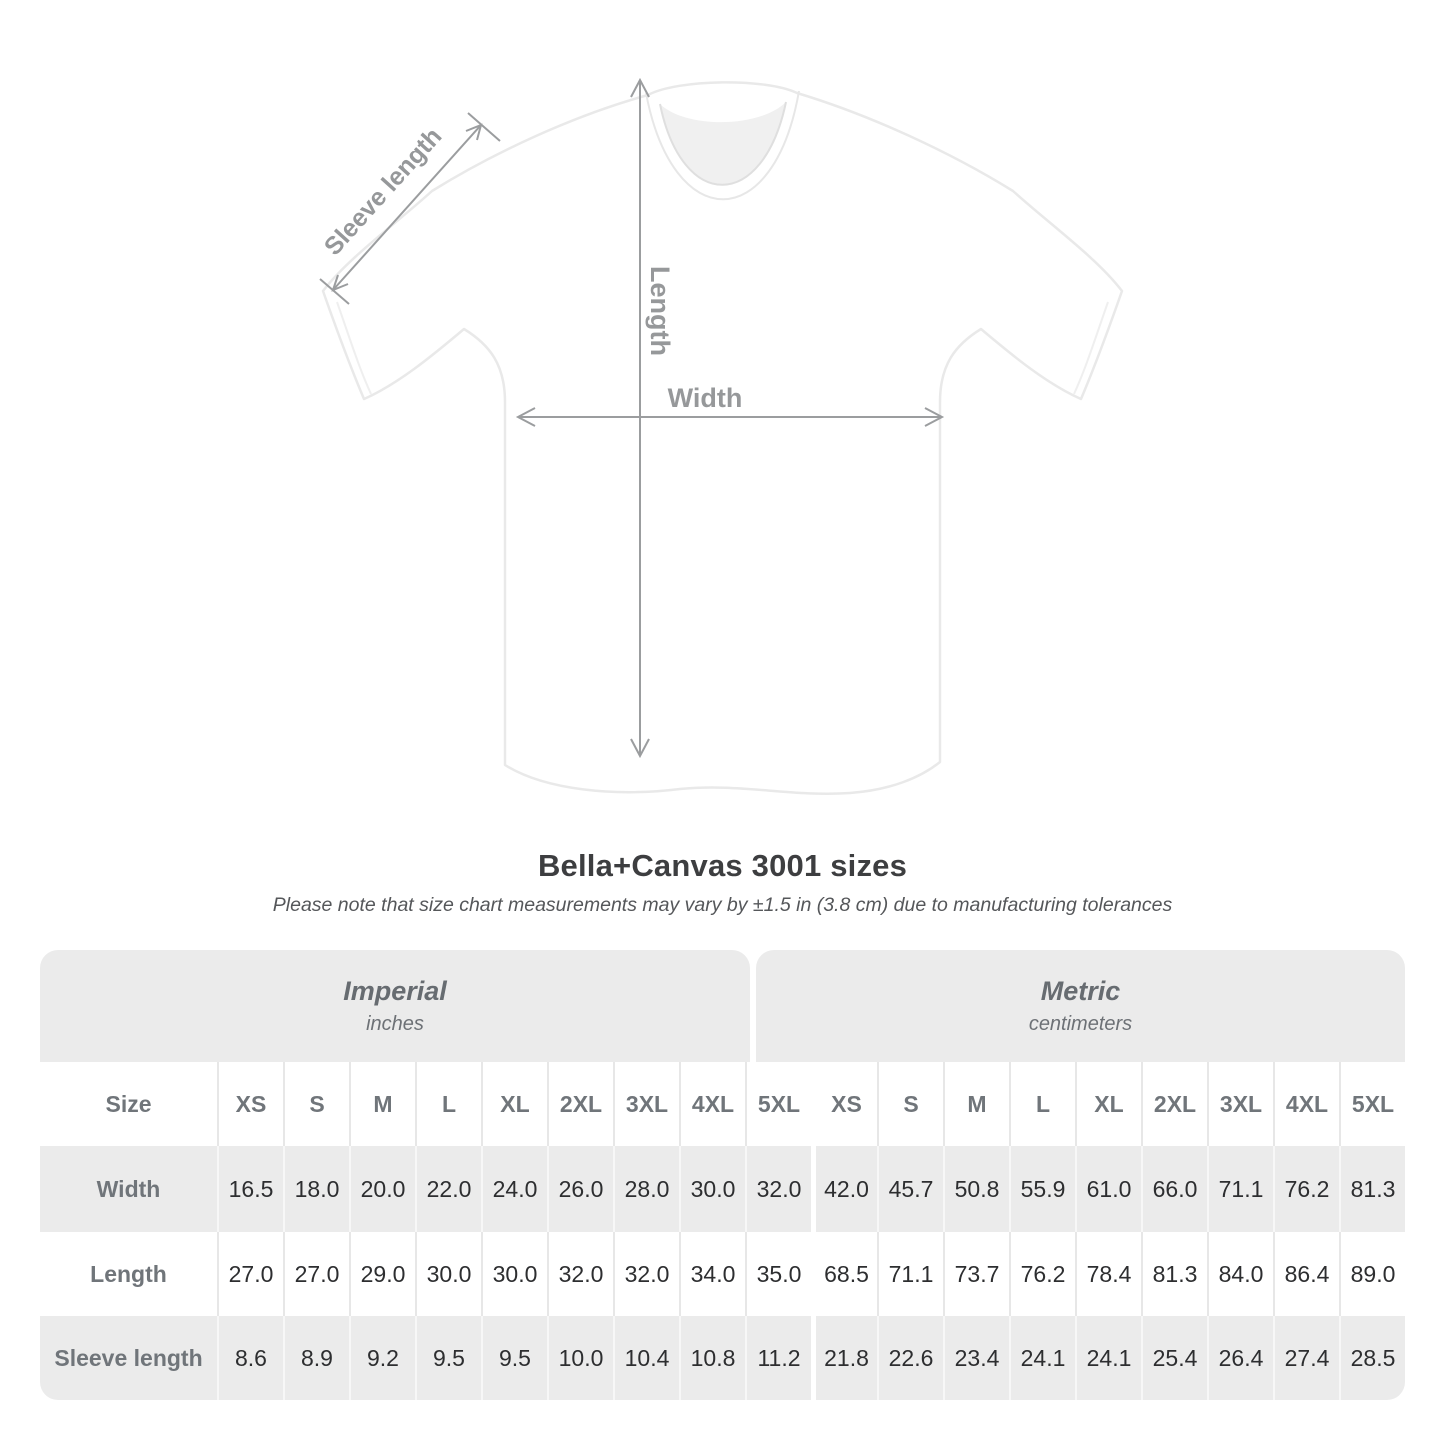 This screenshot has height=1445, width=1445. Describe the element at coordinates (128, 1357) in the screenshot. I see `row-label-sleeve-length: Sleeve length` at that location.